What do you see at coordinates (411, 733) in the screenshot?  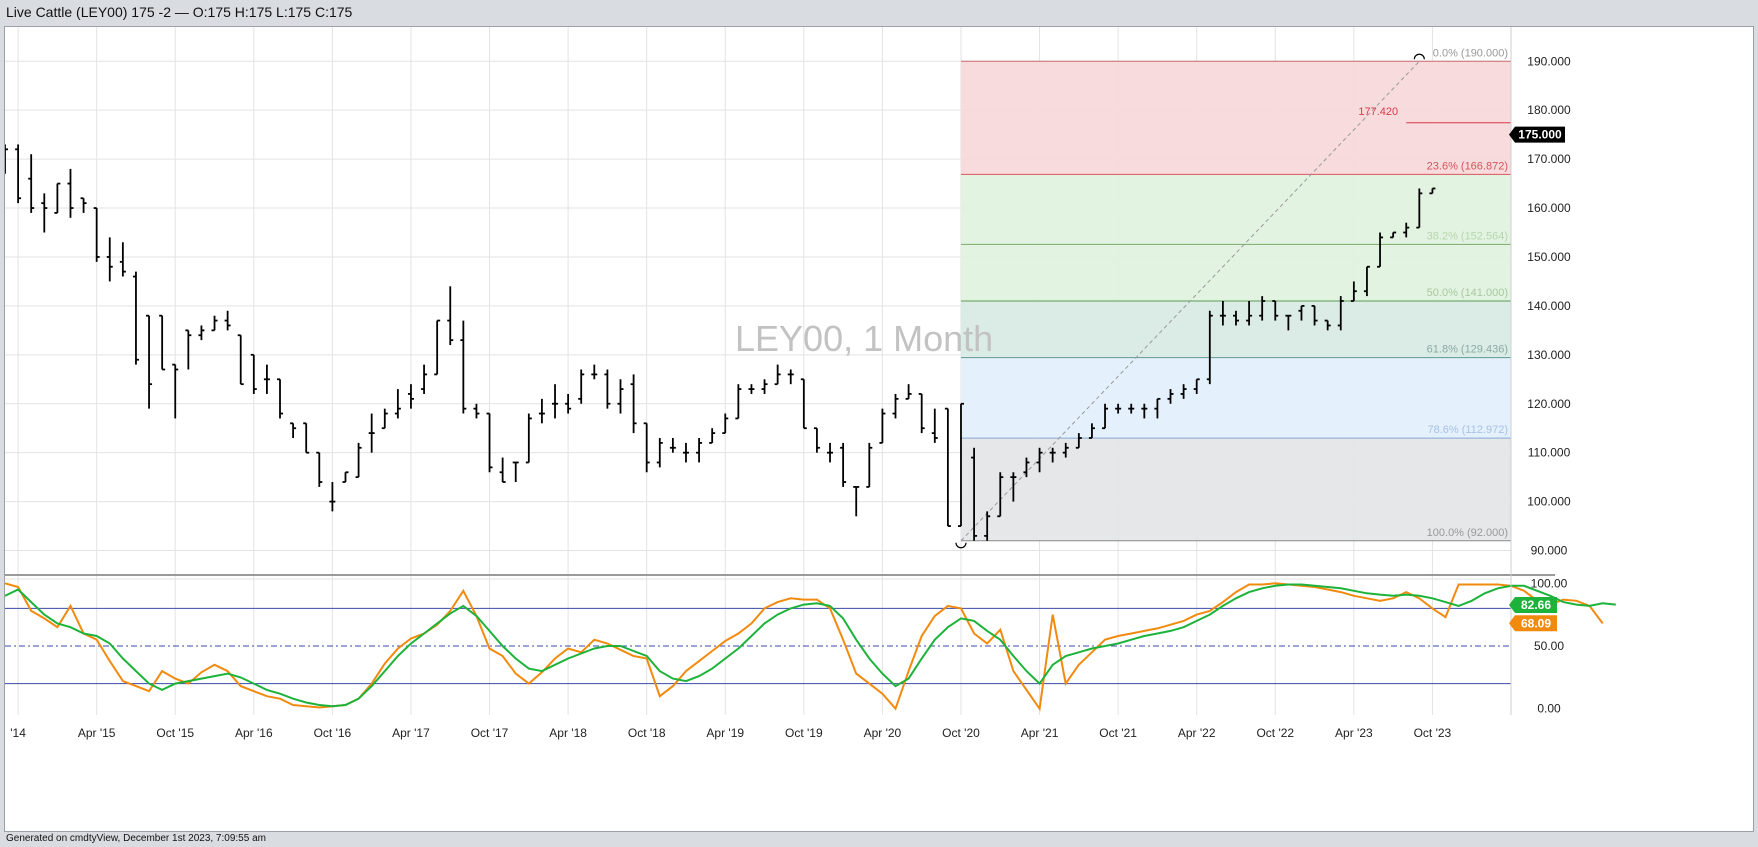 I see `x-tick-label: Apr '17` at bounding box center [411, 733].